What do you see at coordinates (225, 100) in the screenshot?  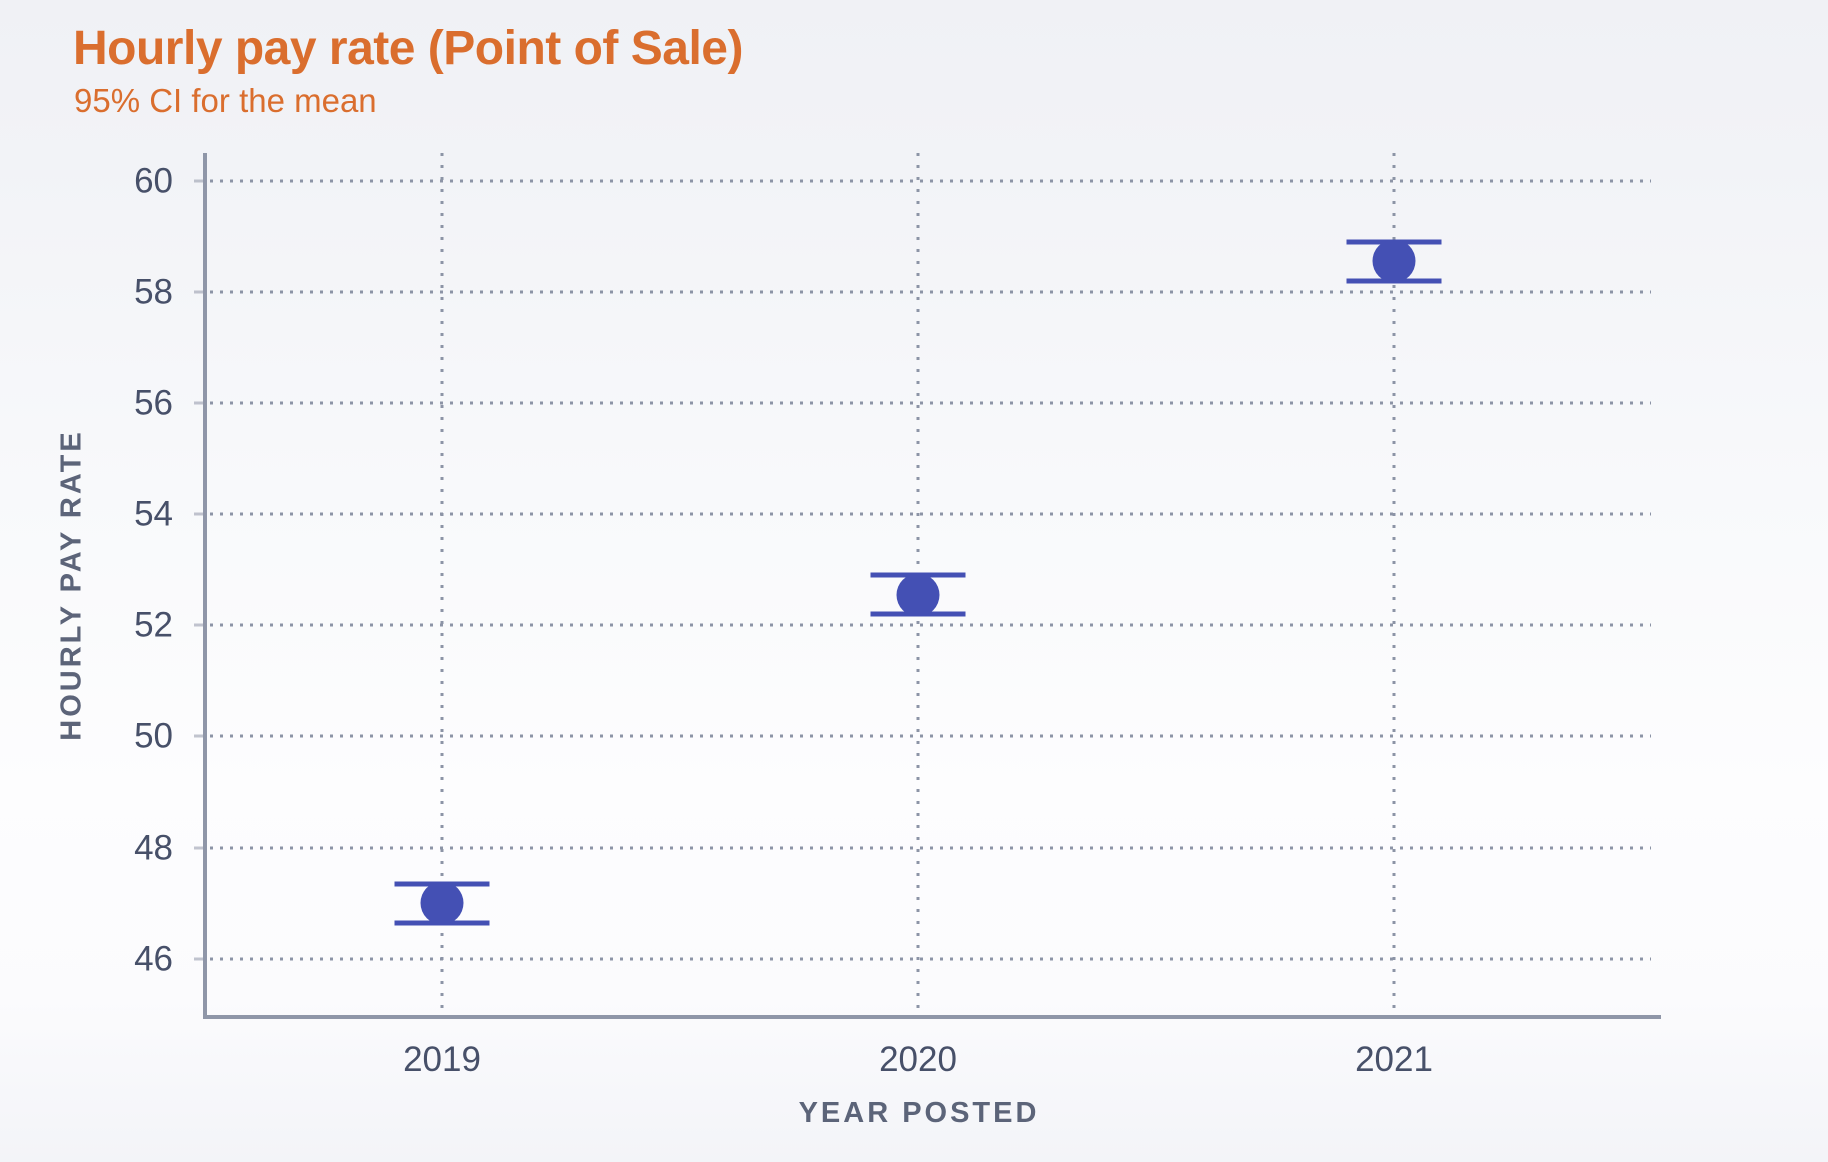 I see `chart-subtitle: 95% CI for the mean` at bounding box center [225, 100].